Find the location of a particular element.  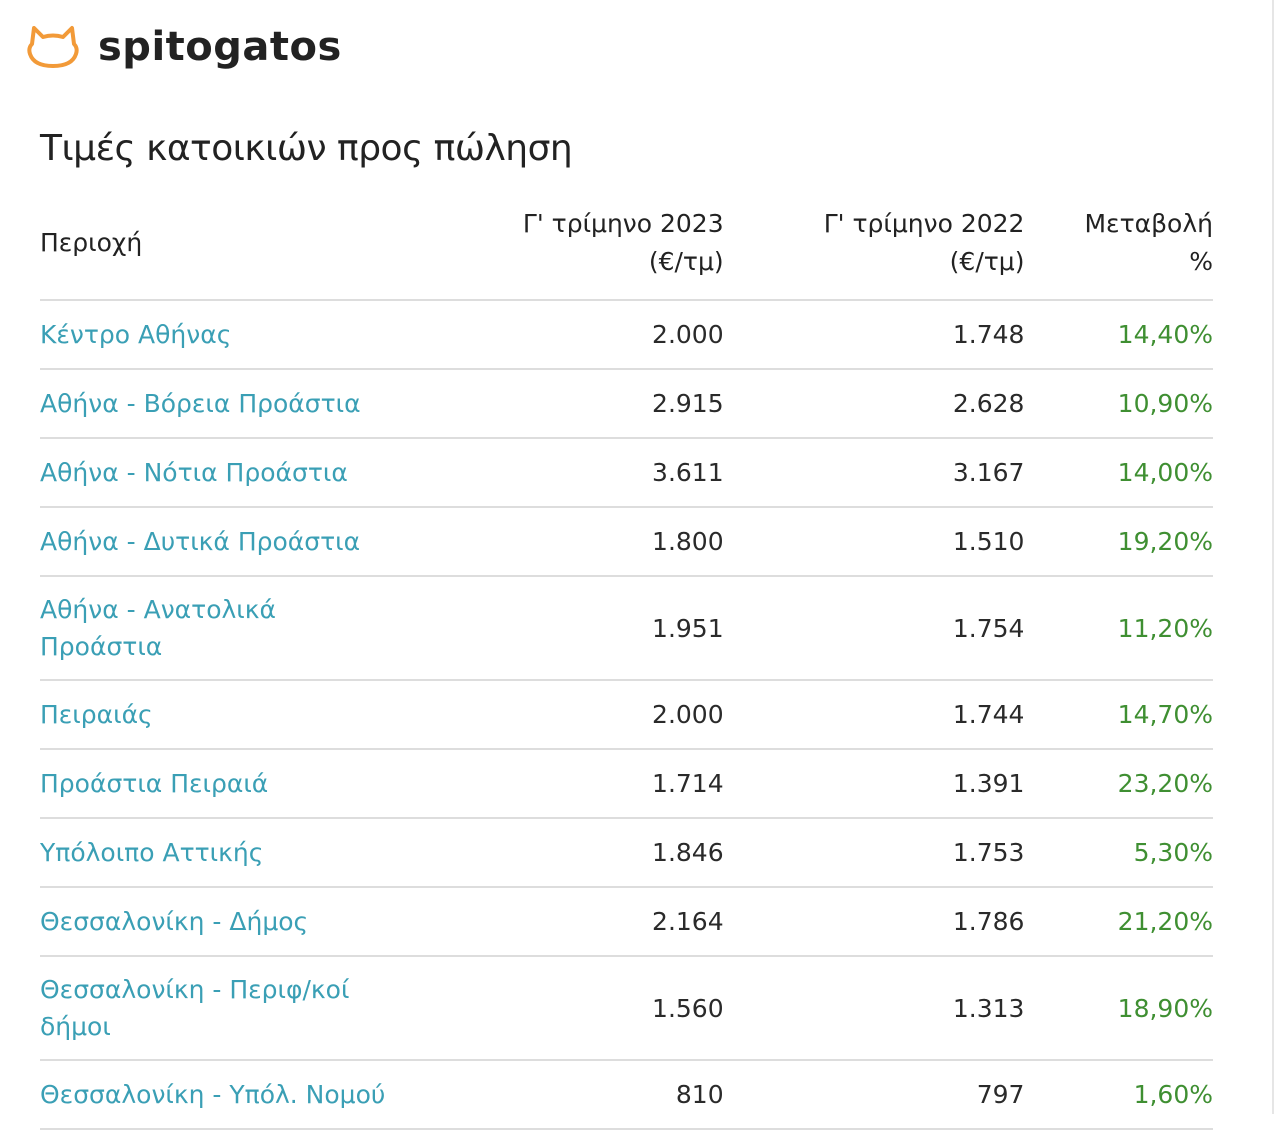

region-link: Πειραιάς is located at coordinates (96, 714).